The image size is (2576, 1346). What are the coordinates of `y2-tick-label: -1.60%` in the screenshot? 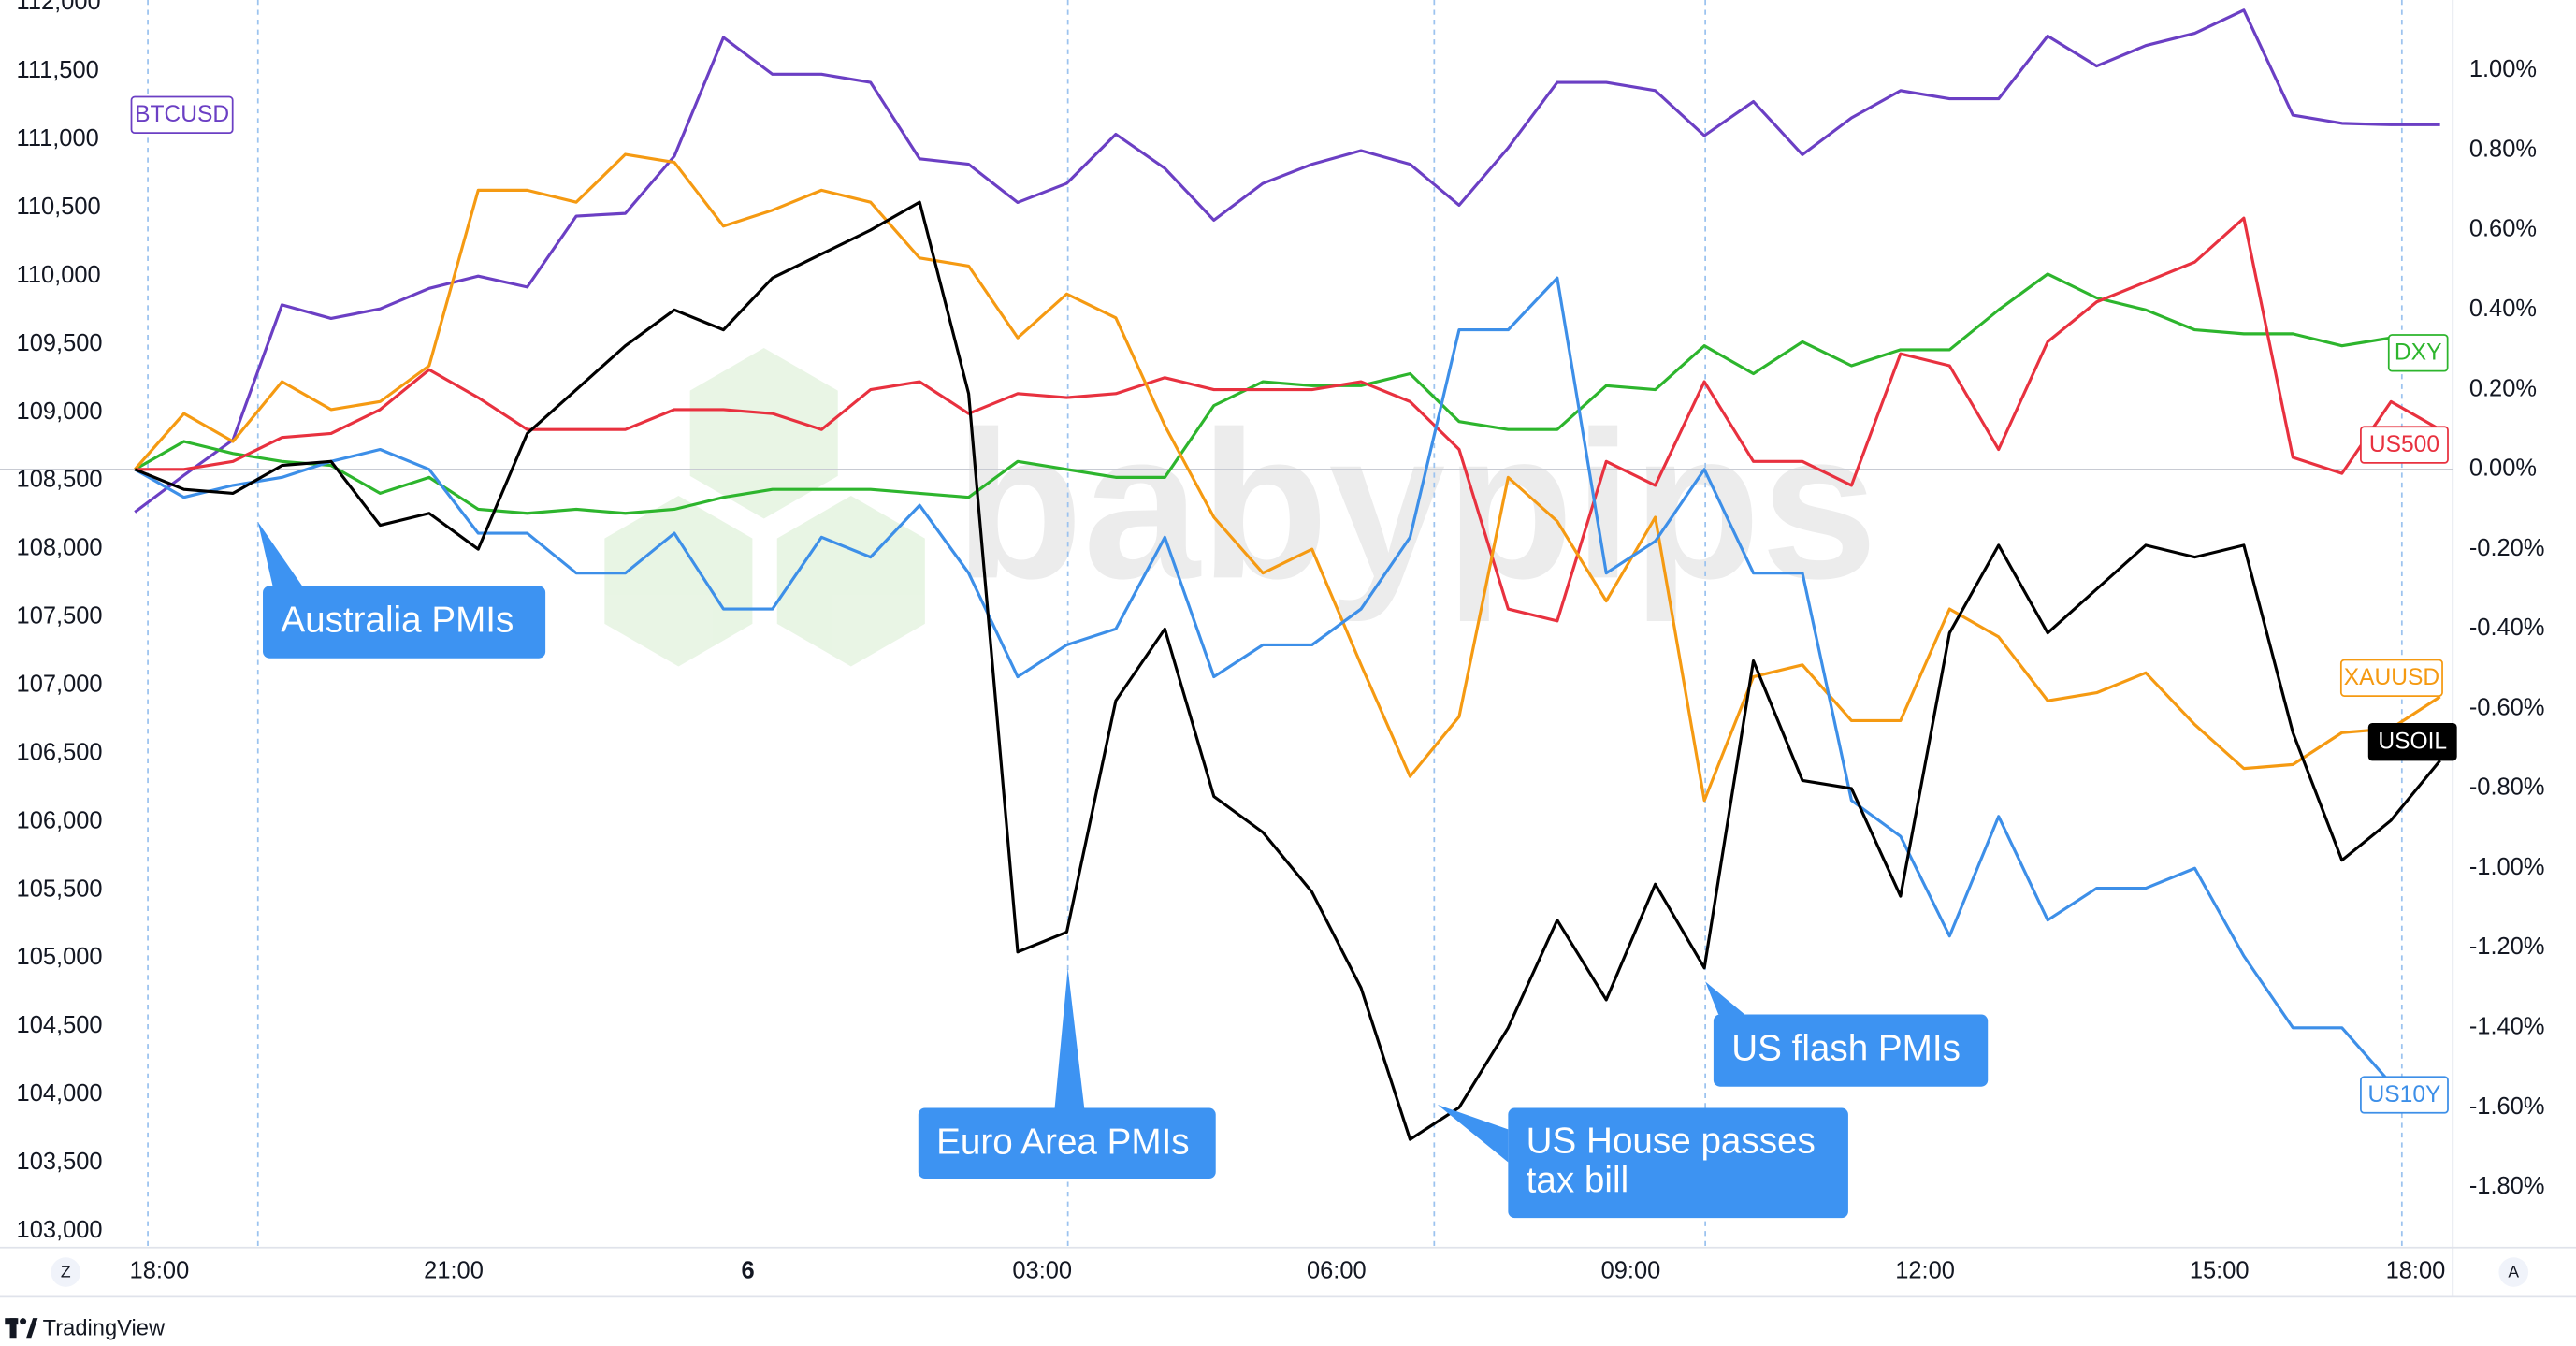 It's located at (2507, 1106).